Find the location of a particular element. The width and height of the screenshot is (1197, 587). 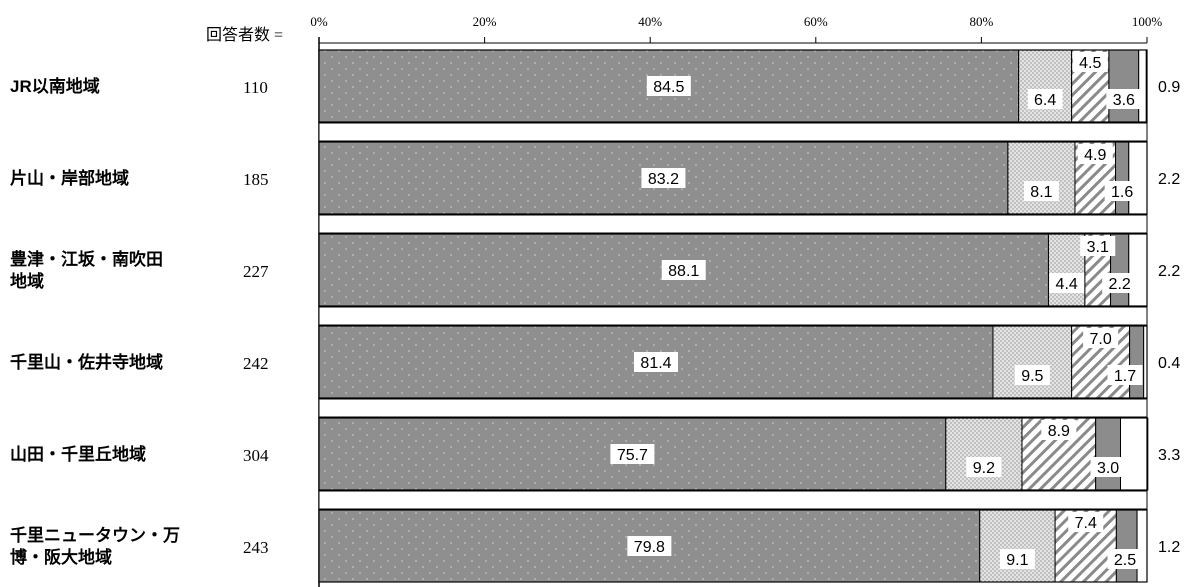

data-label: 6.4 is located at coordinates (1045, 100).